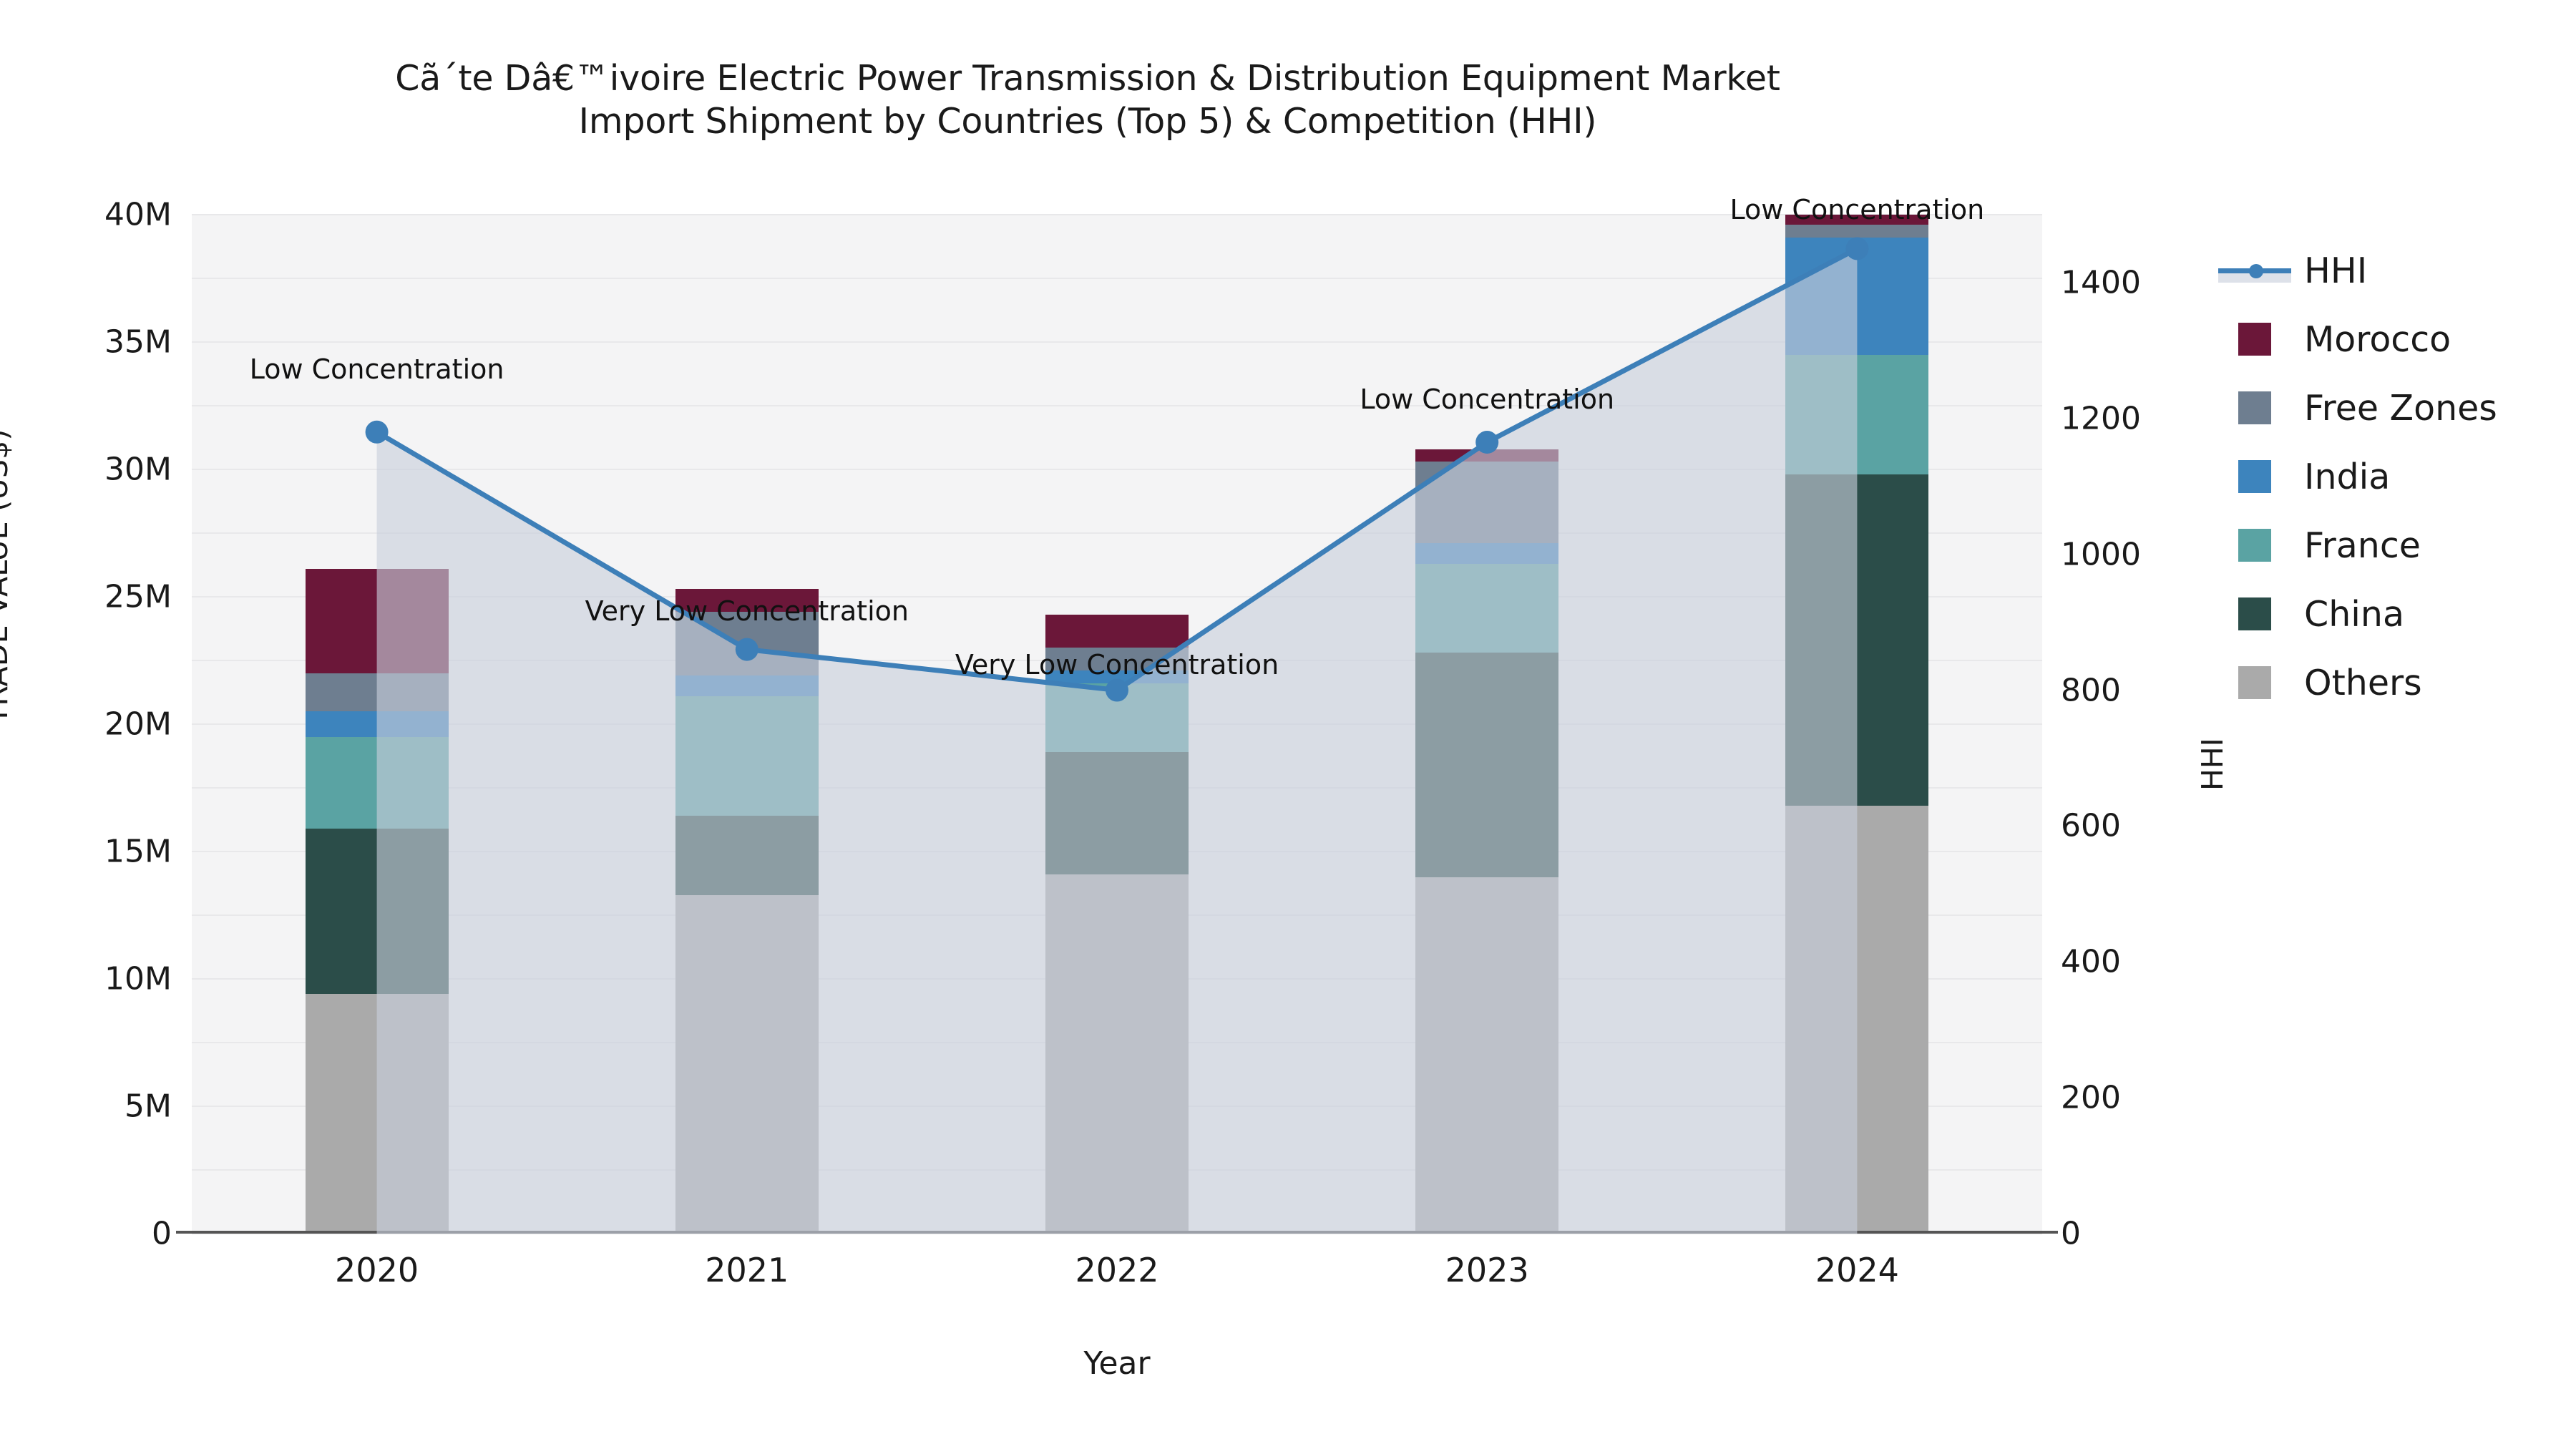 The width and height of the screenshot is (2576, 1449). I want to click on bar-2021, so click(747, 886).